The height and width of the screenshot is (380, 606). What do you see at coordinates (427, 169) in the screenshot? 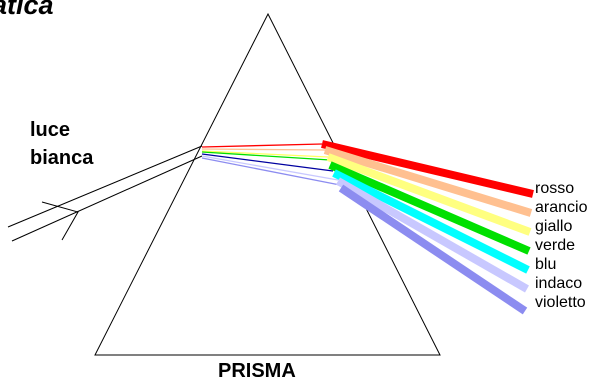
I see `beam-rosso` at bounding box center [427, 169].